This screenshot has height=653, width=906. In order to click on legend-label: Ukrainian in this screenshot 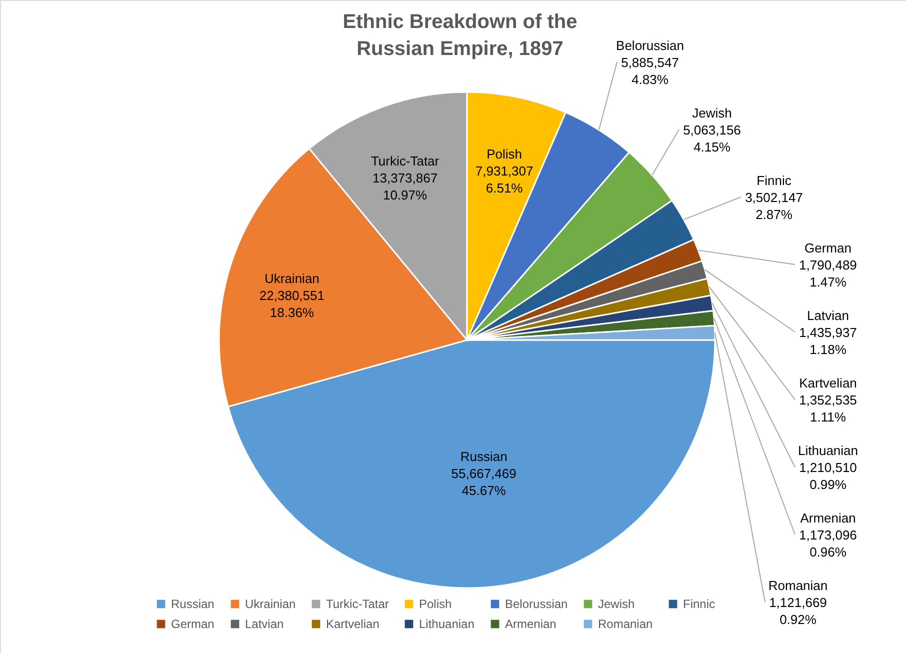, I will do `click(270, 604)`.